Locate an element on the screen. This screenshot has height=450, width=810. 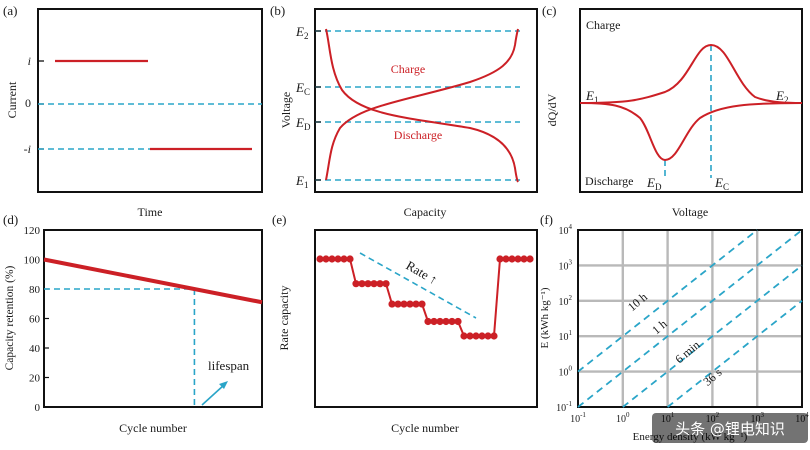
panel-b-frame is located at coordinates (426, 100).